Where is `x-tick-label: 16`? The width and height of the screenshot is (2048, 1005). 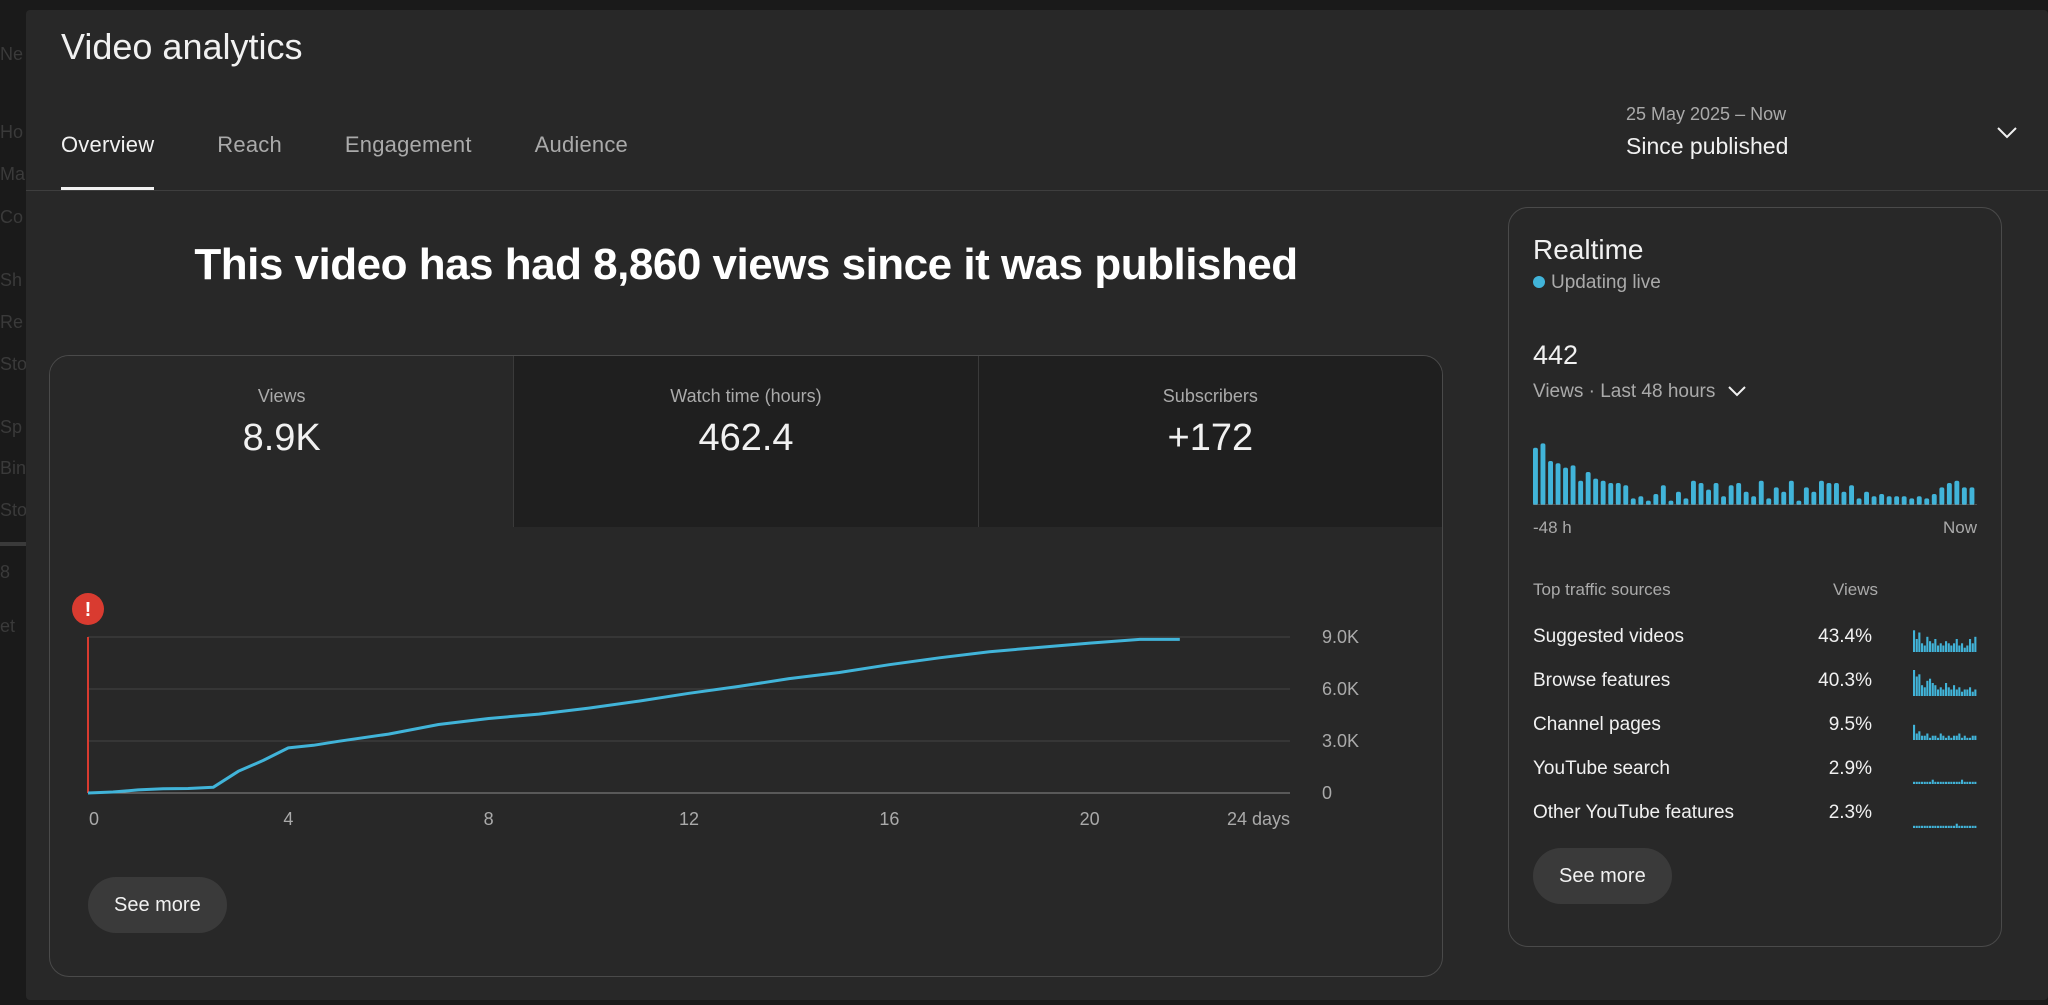 x-tick-label: 16 is located at coordinates (889, 819).